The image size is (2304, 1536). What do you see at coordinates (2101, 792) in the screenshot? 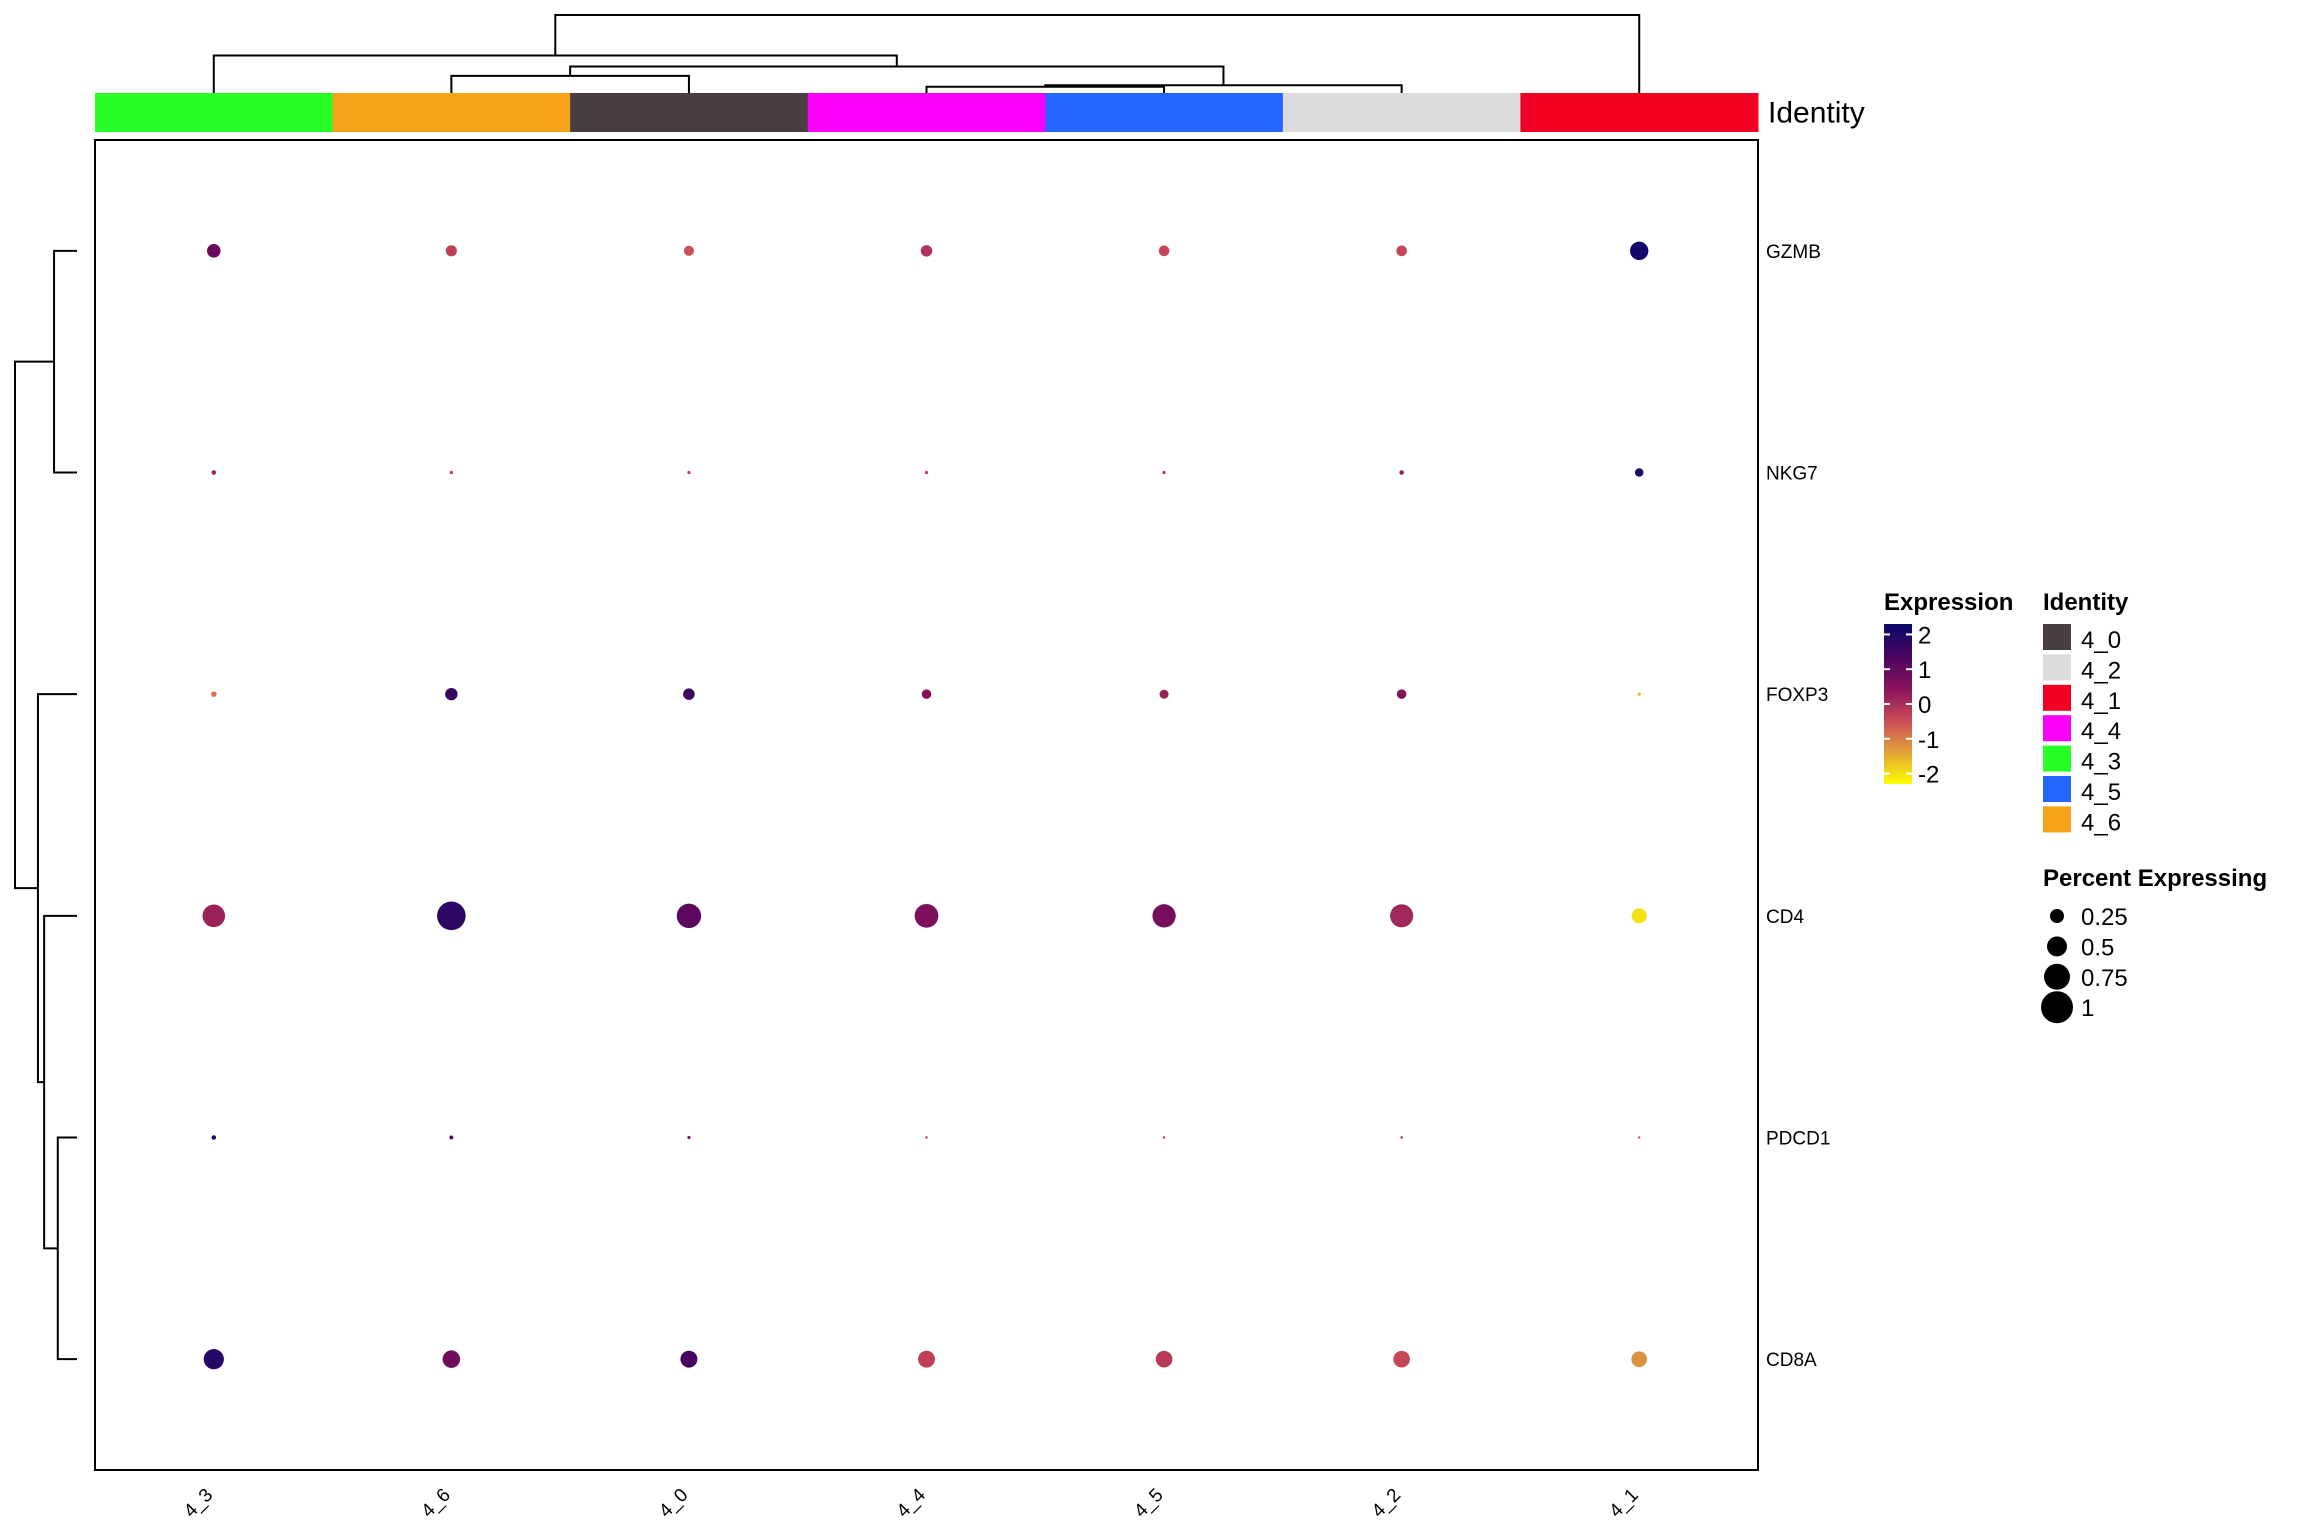
I see `identity-legend-label: 4_5` at bounding box center [2101, 792].